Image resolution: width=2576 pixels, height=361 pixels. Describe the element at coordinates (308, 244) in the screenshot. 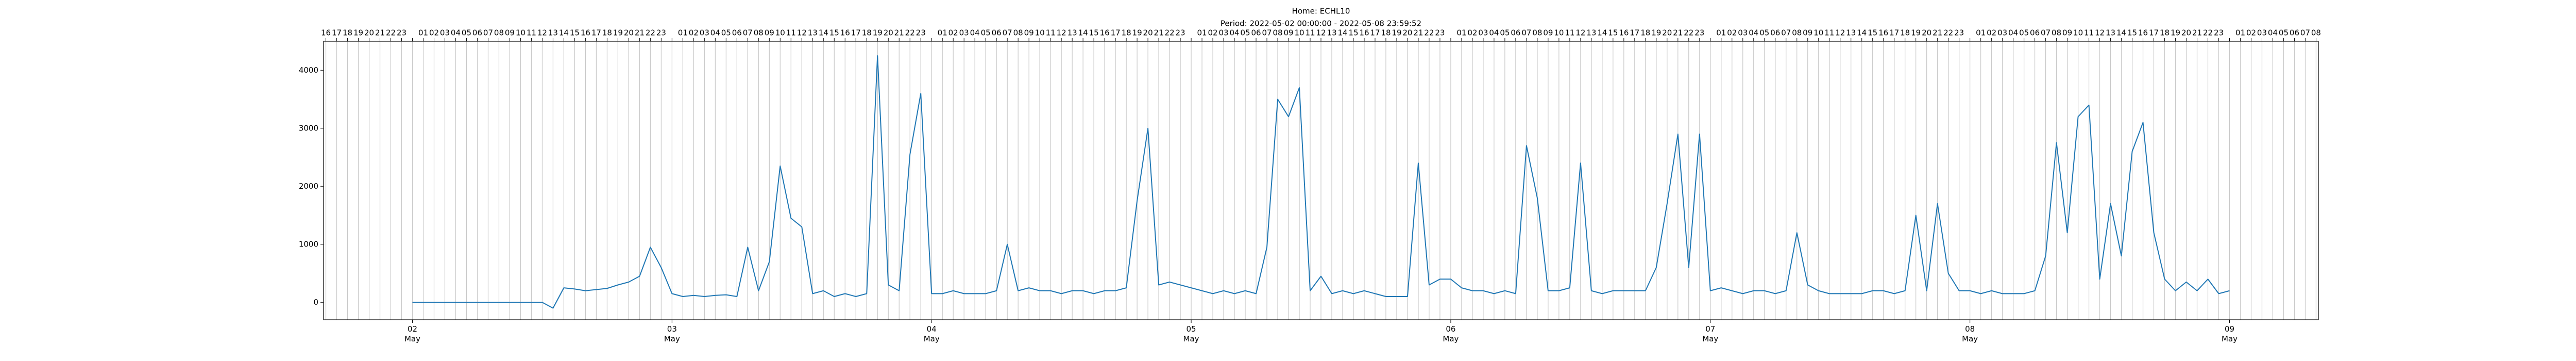

I see `y-tick-label: 1000` at that location.